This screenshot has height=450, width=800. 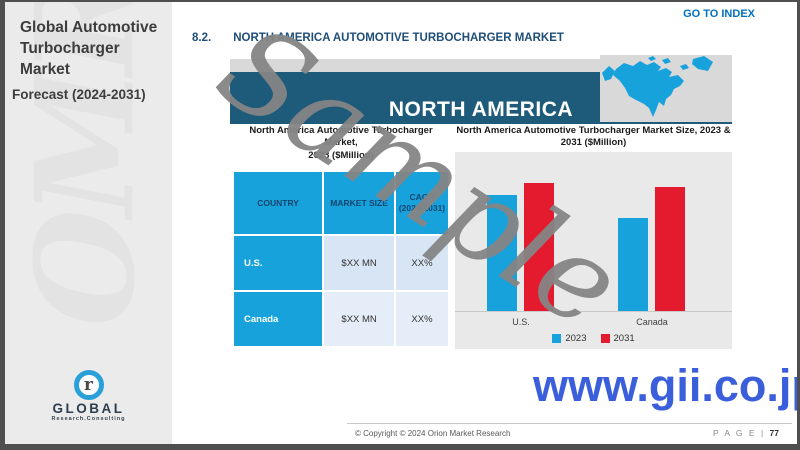 What do you see at coordinates (88, 385) in the screenshot?
I see `logo-circle-icon: r` at bounding box center [88, 385].